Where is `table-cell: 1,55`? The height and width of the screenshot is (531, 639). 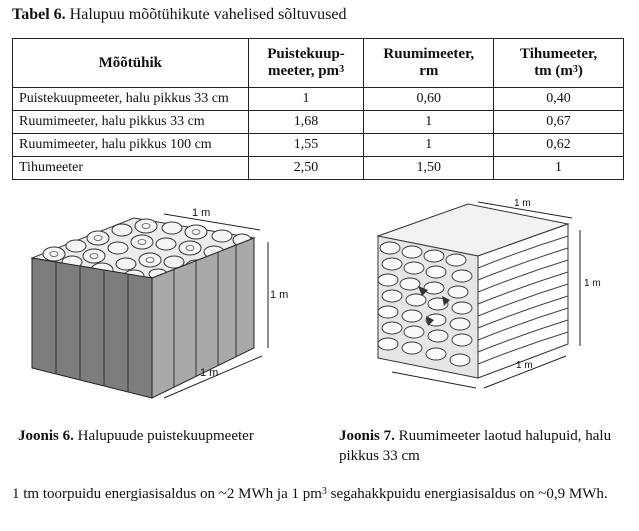
table-cell: 1,55 is located at coordinates (306, 145).